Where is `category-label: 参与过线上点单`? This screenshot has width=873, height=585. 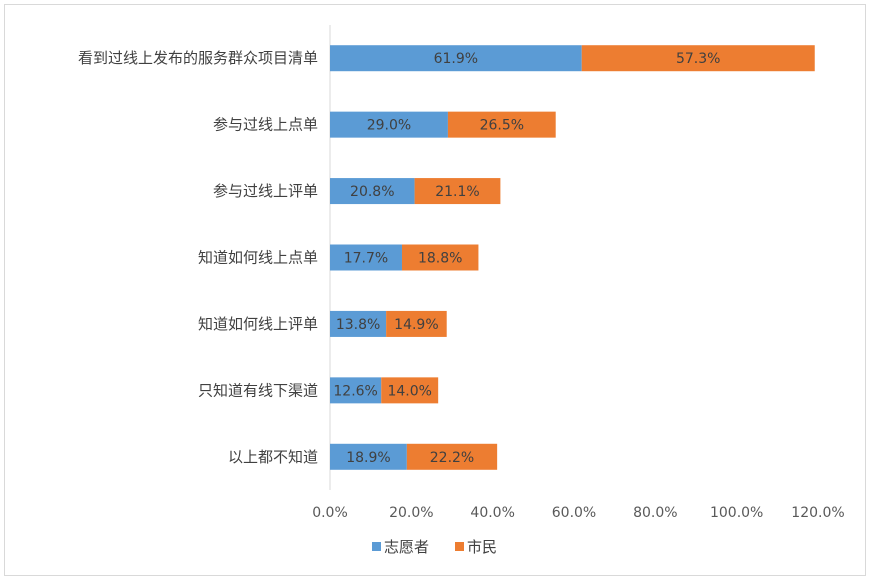
category-label: 参与过线上点单 is located at coordinates (265, 125).